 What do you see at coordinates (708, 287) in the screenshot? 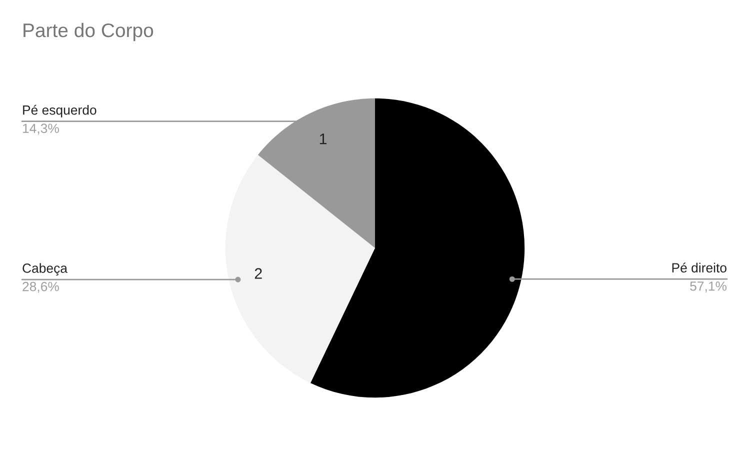
I see `data-label: 57,1%` at bounding box center [708, 287].